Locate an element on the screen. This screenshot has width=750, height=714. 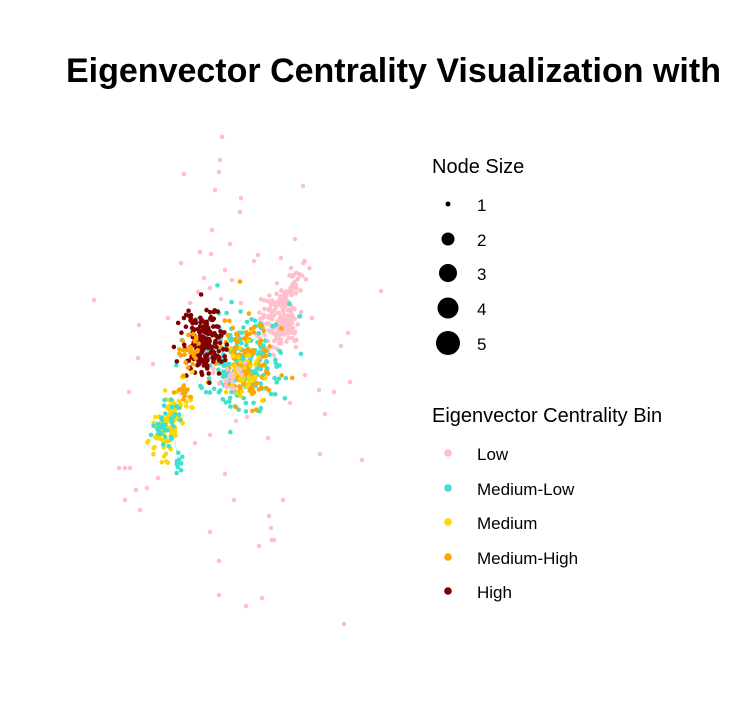
bin-key-medium-high is located at coordinates (448, 557).